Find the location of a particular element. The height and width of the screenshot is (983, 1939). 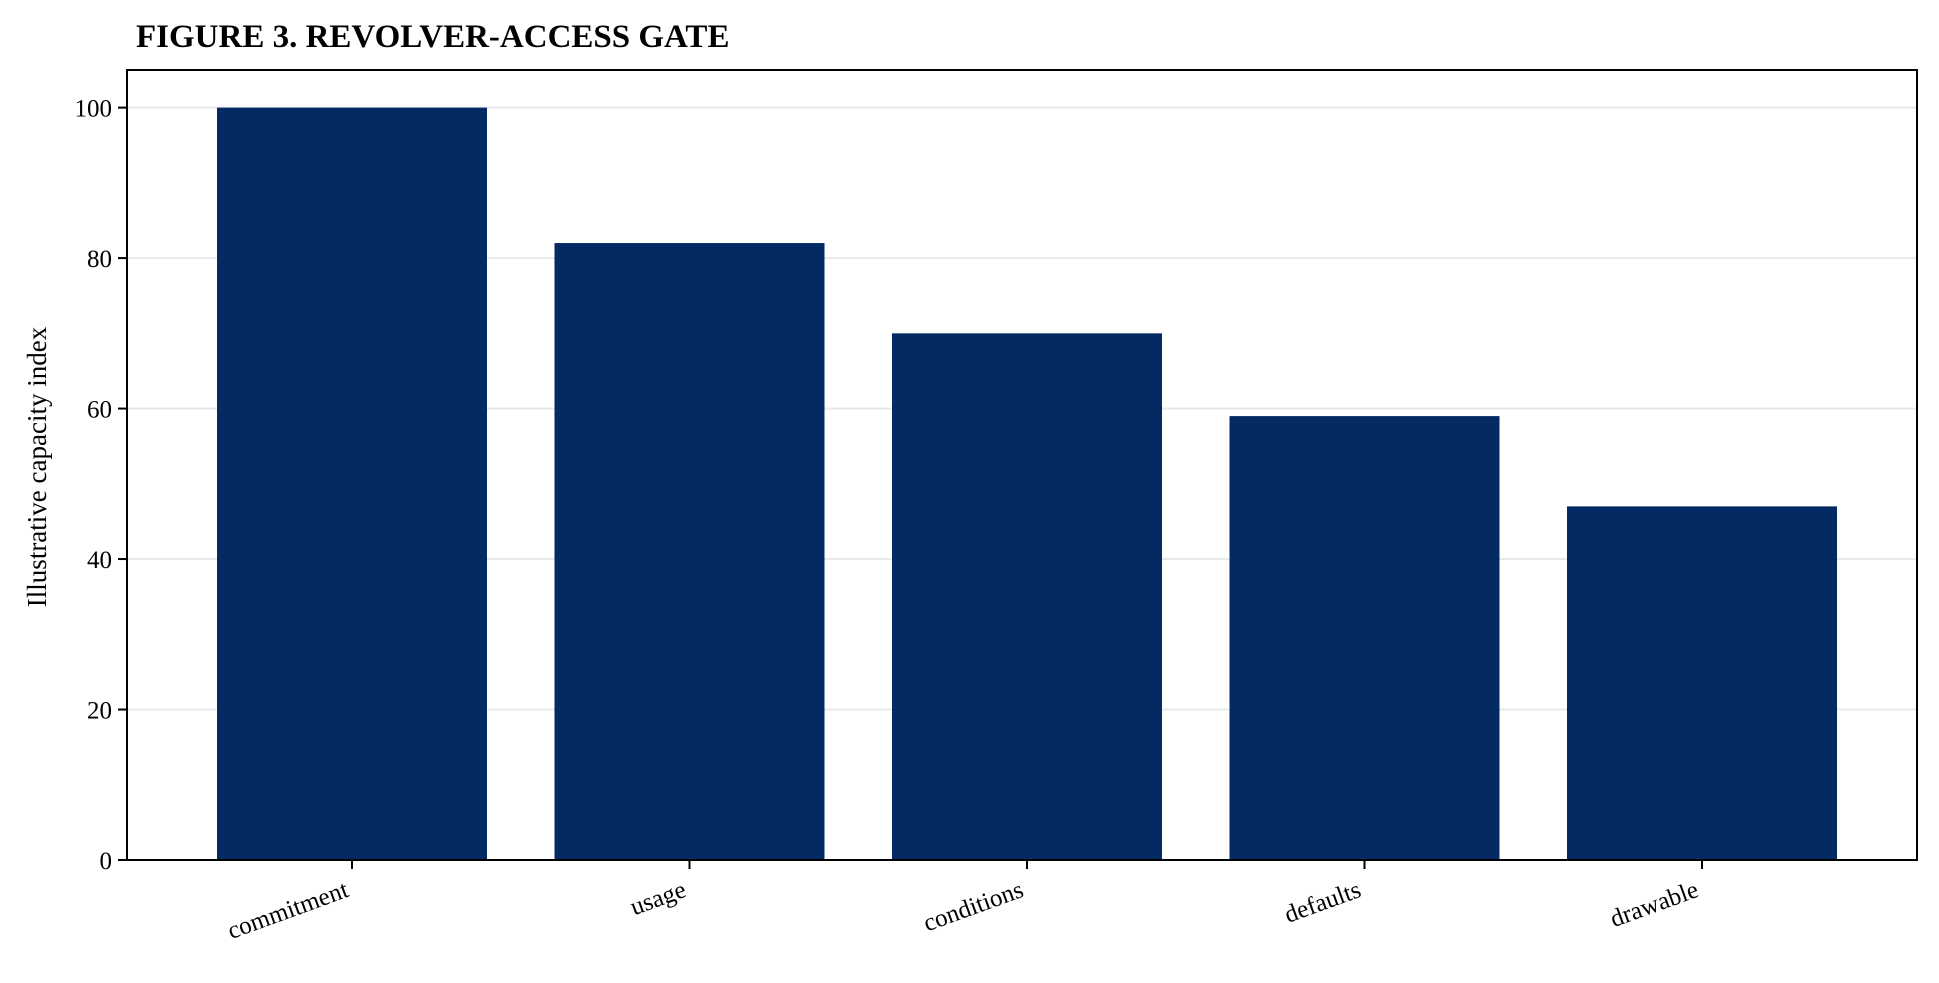

bar-conditions is located at coordinates (1027, 596).